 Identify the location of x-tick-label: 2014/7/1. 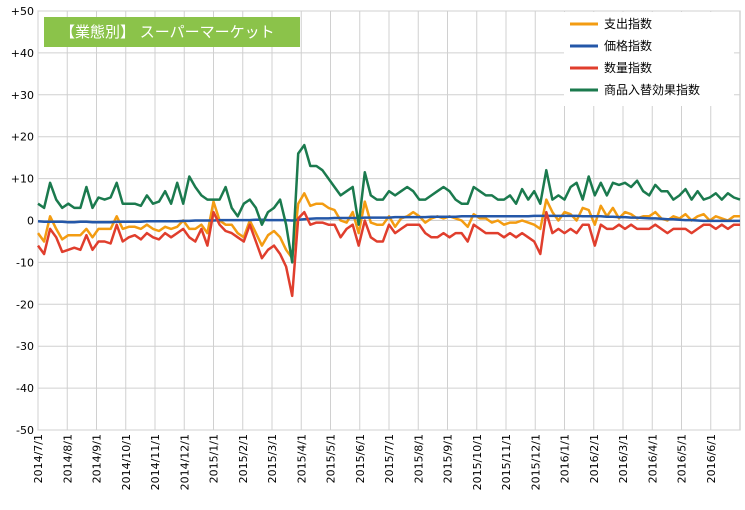
(38, 458).